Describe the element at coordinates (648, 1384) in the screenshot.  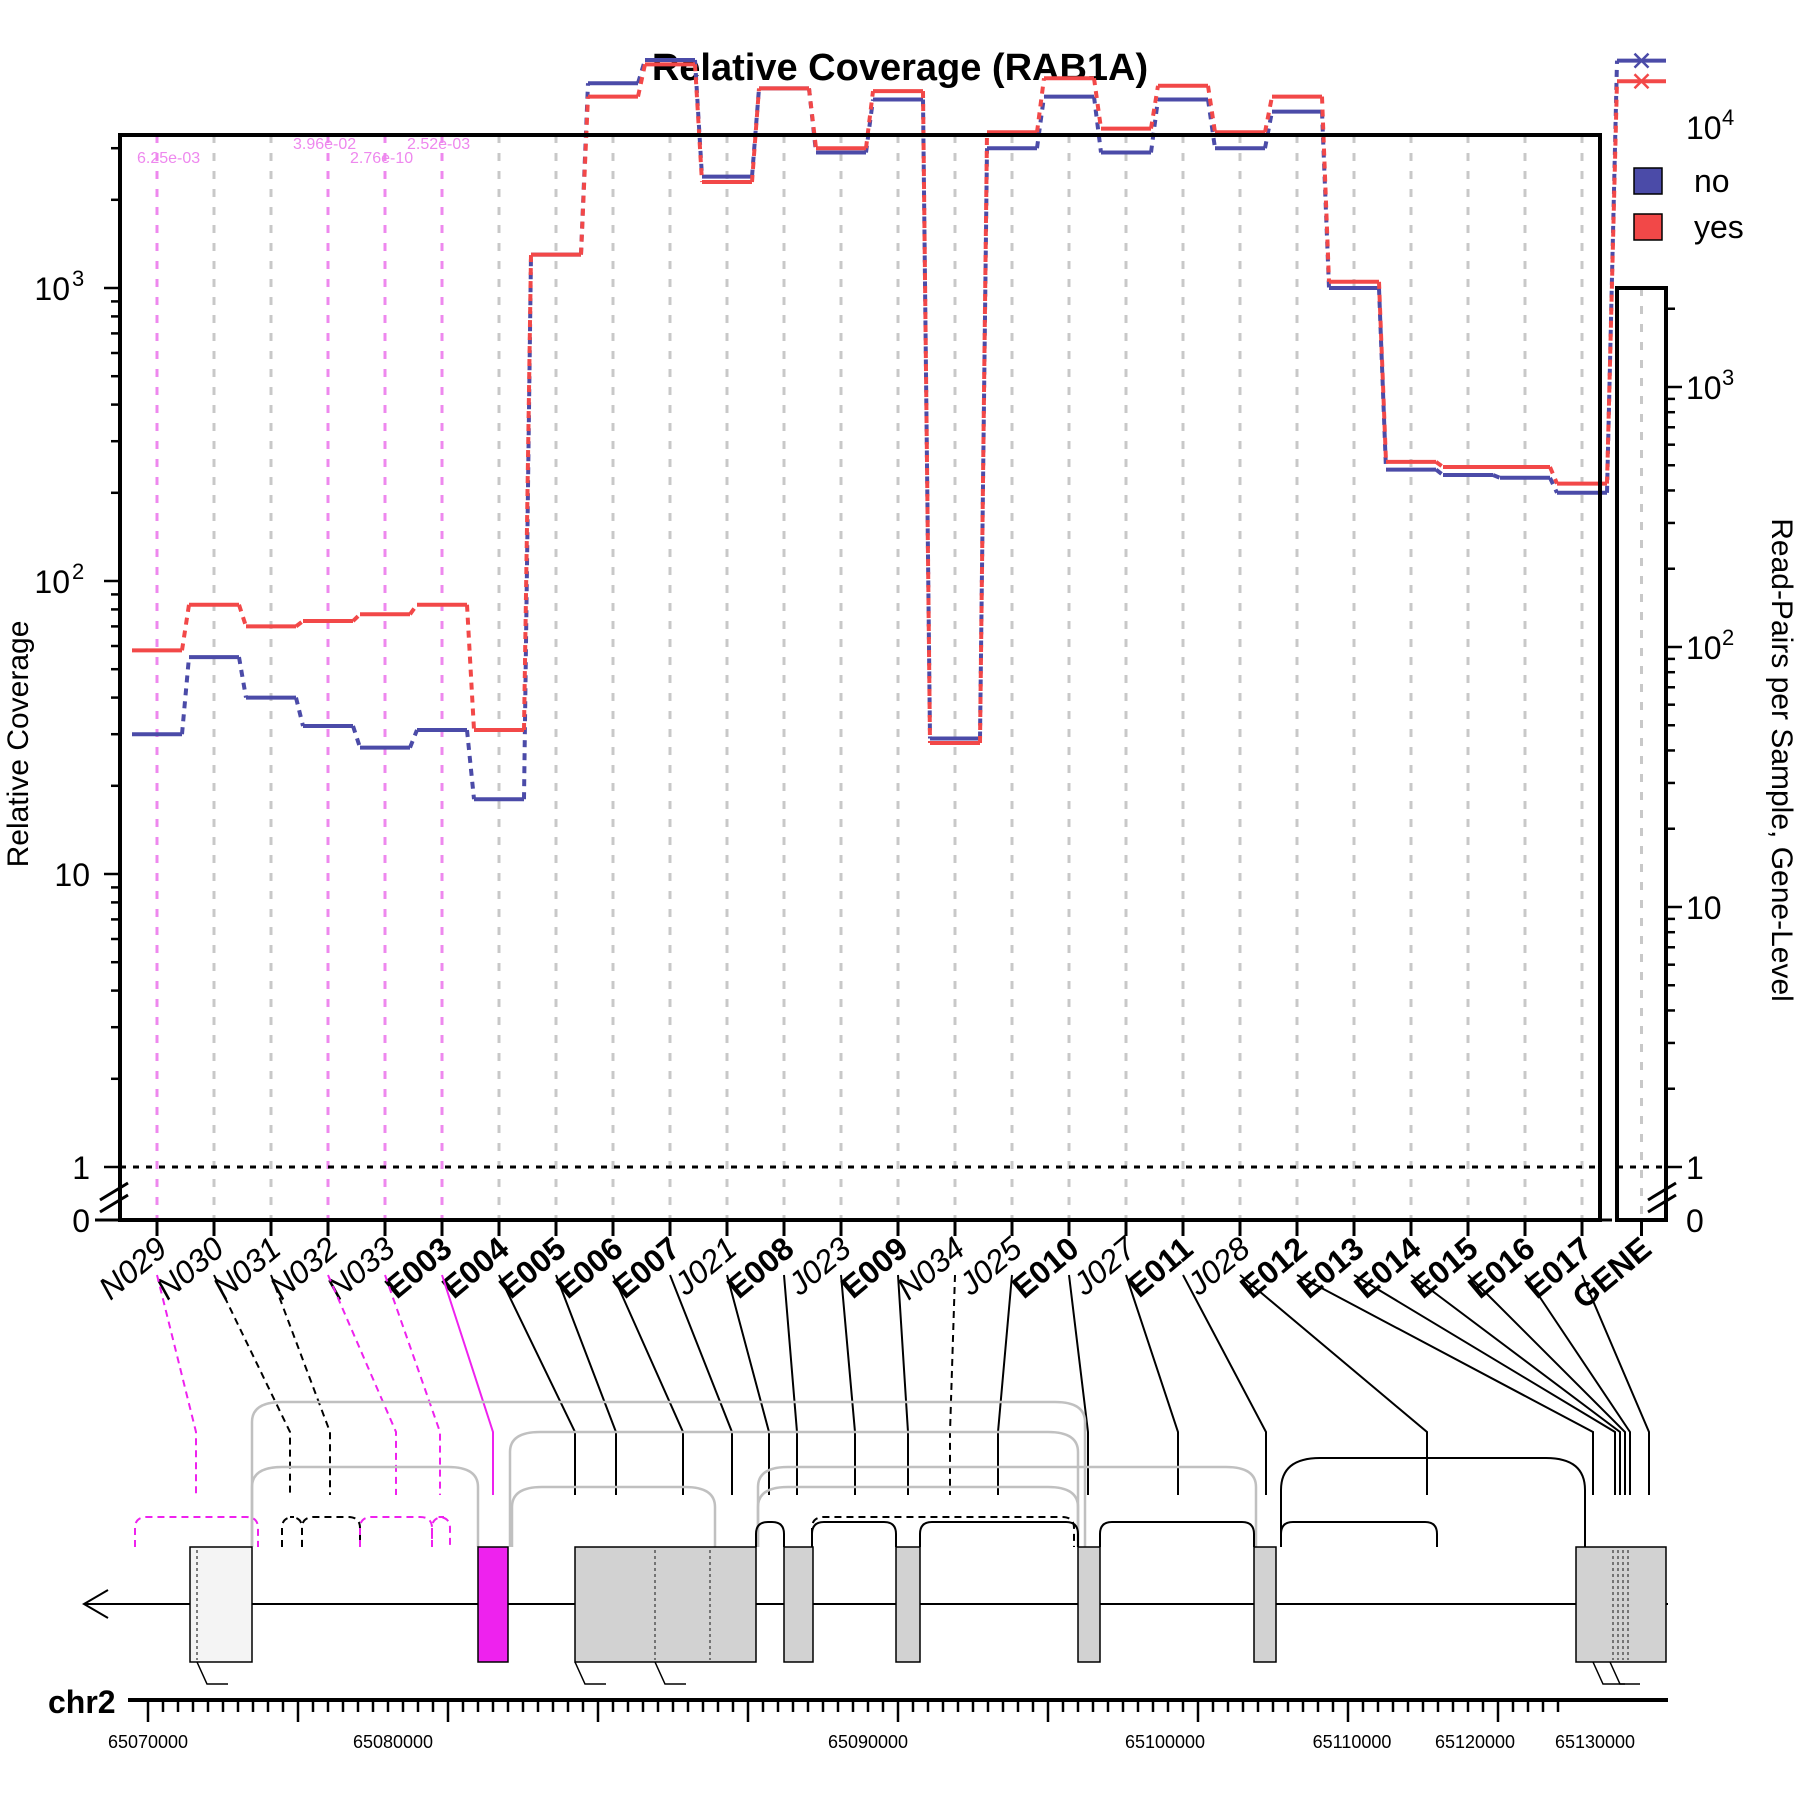
I see `feature-connector-E006` at that location.